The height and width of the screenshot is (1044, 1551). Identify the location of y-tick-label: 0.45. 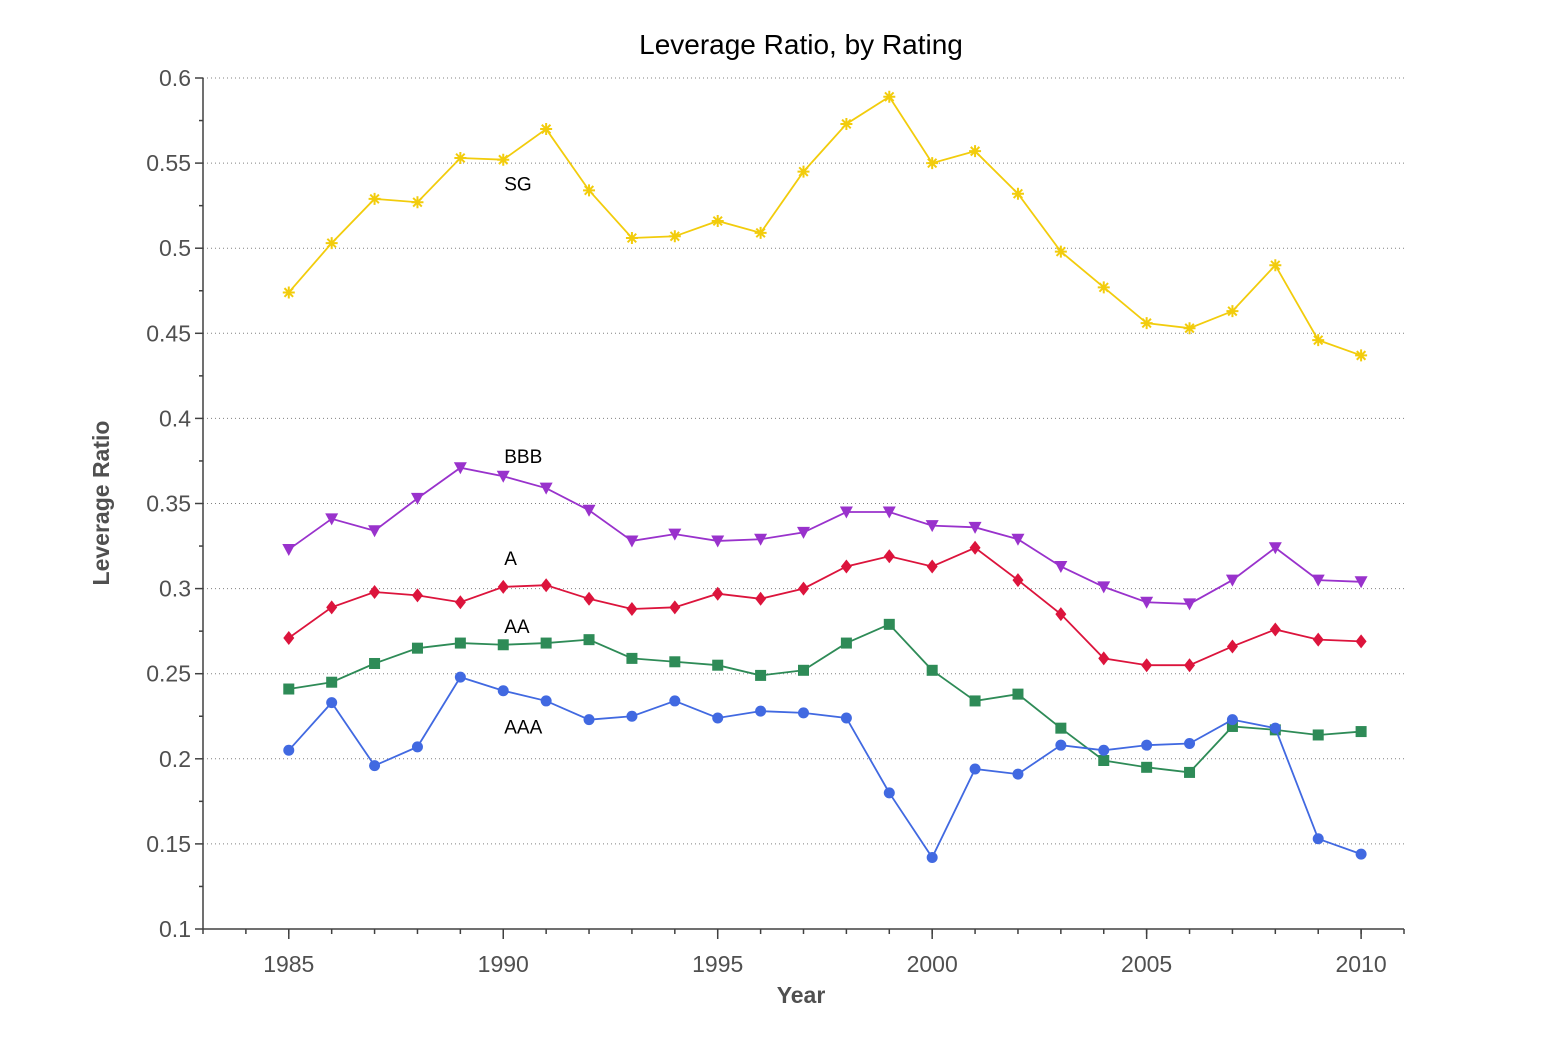
(168, 333).